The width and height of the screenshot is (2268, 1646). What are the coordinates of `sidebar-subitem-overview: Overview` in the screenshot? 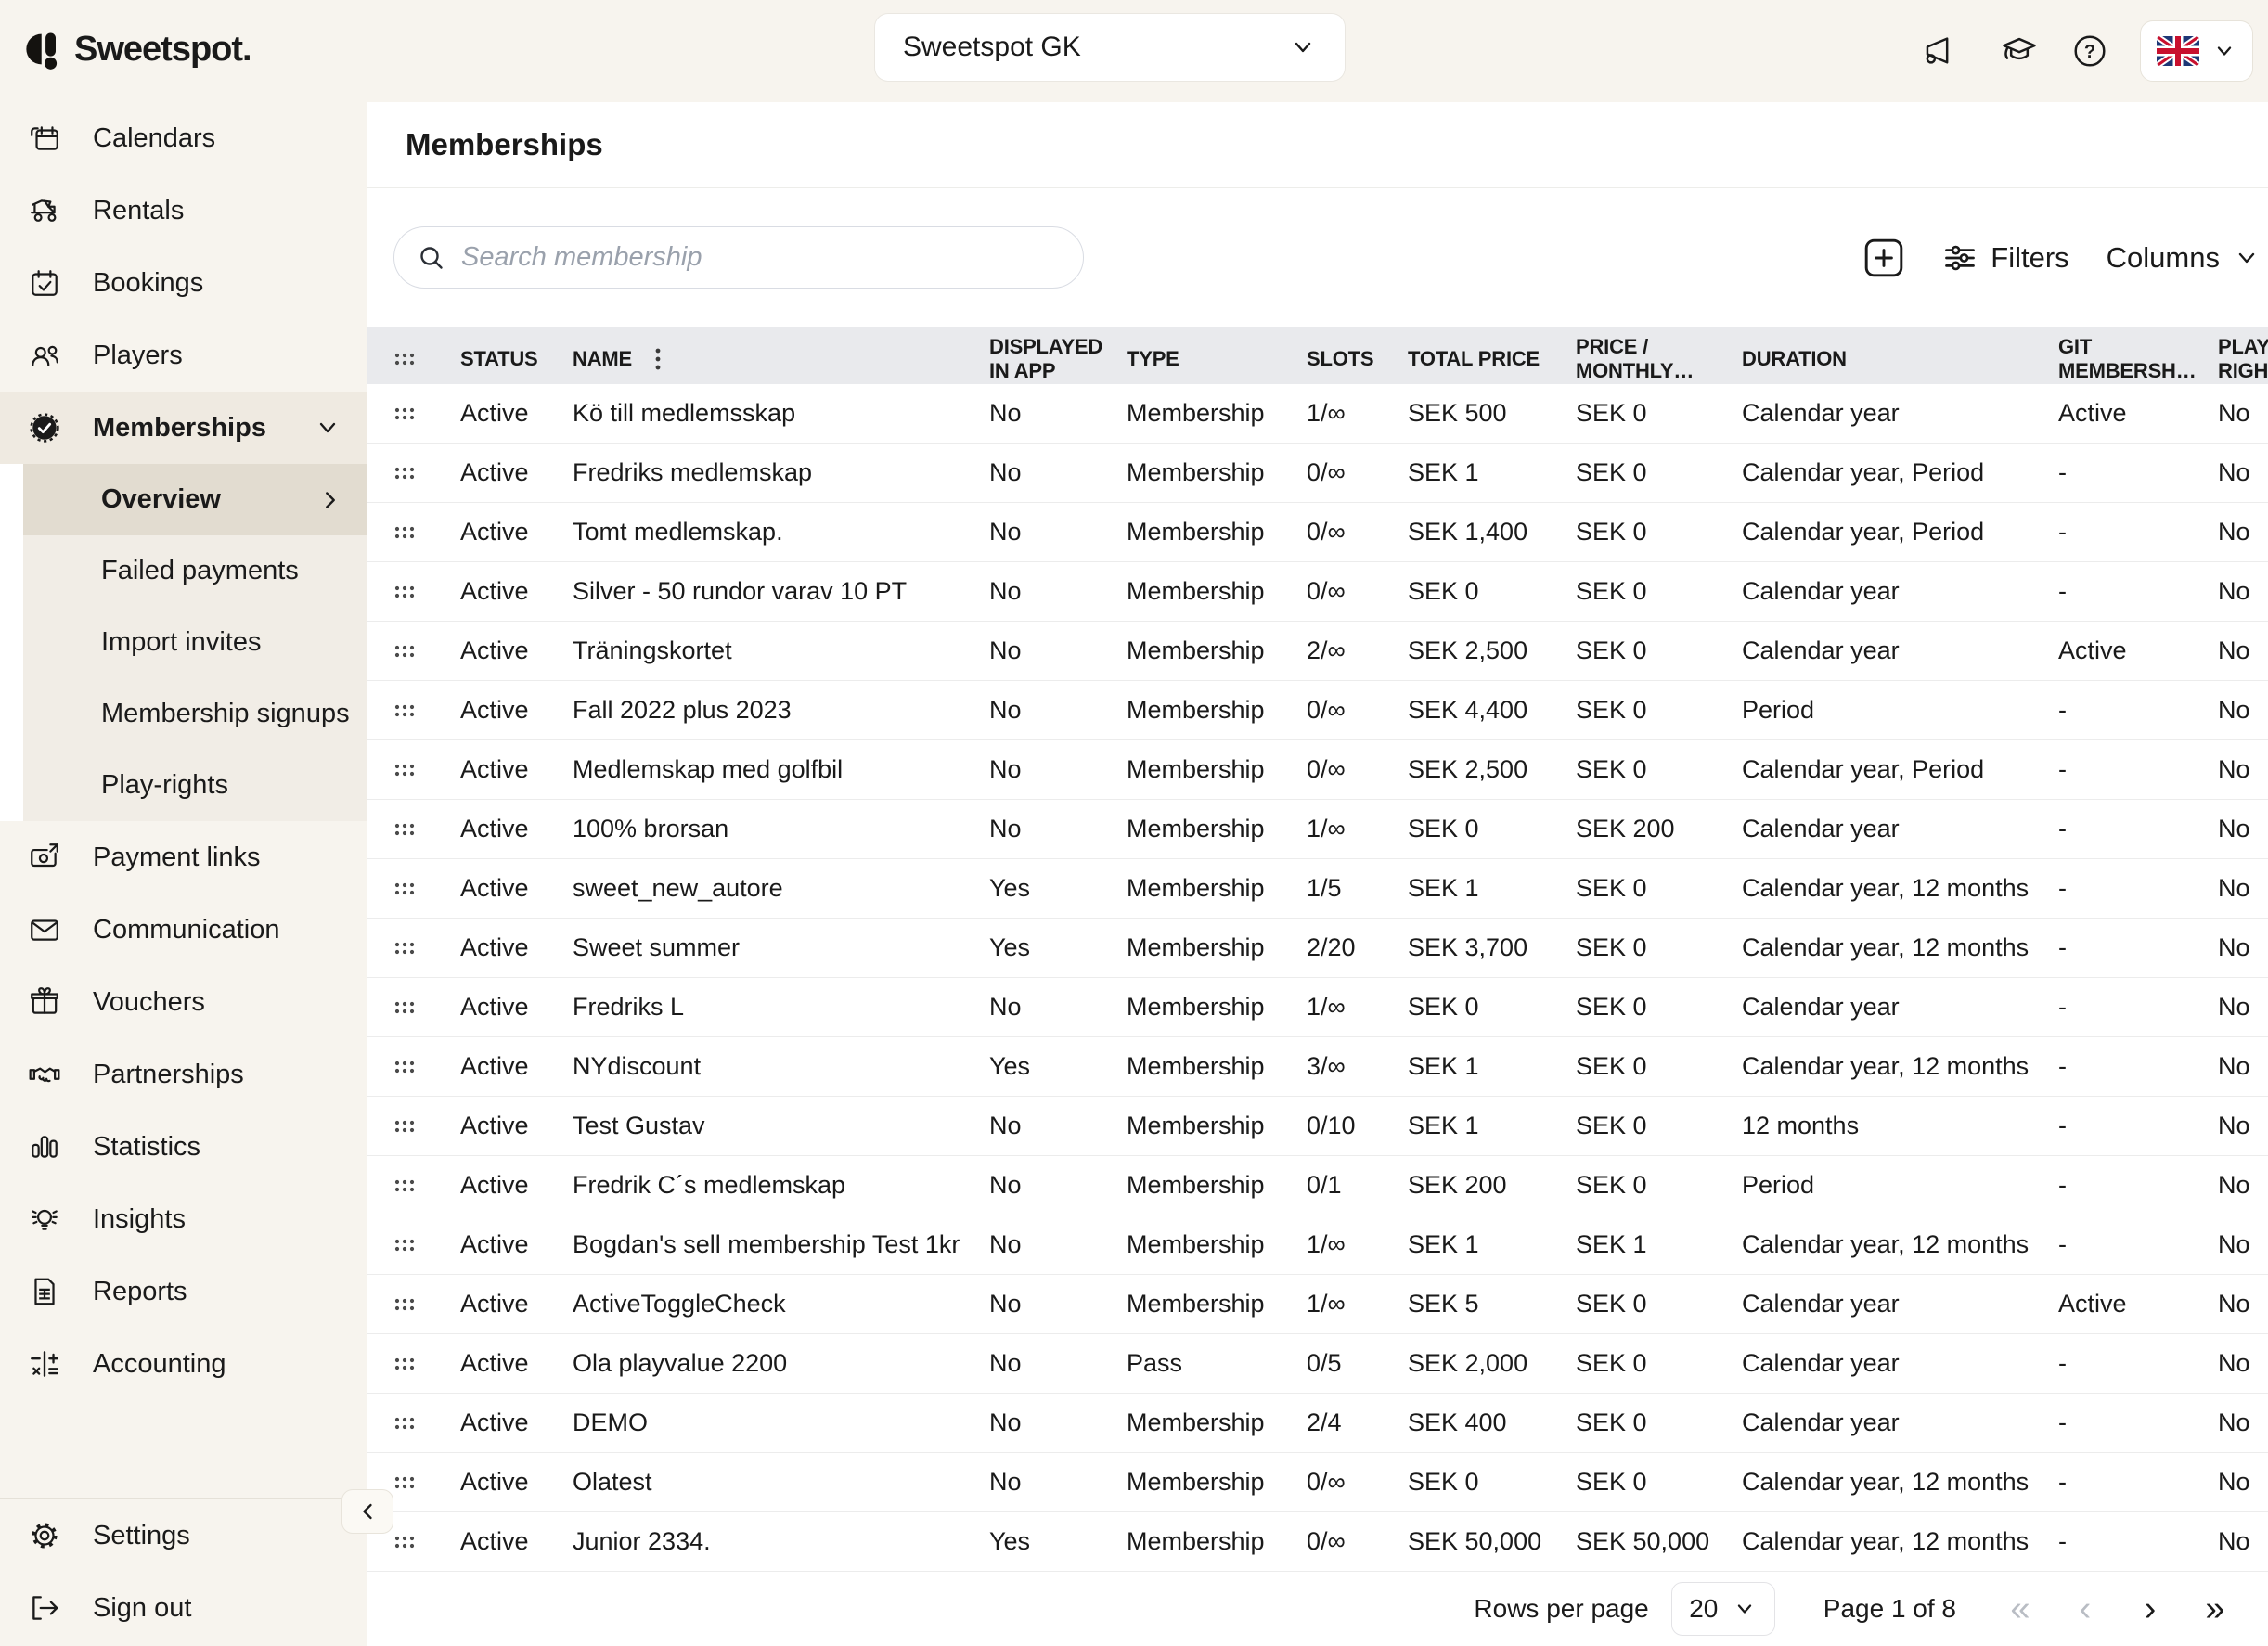 It's located at (195, 499).